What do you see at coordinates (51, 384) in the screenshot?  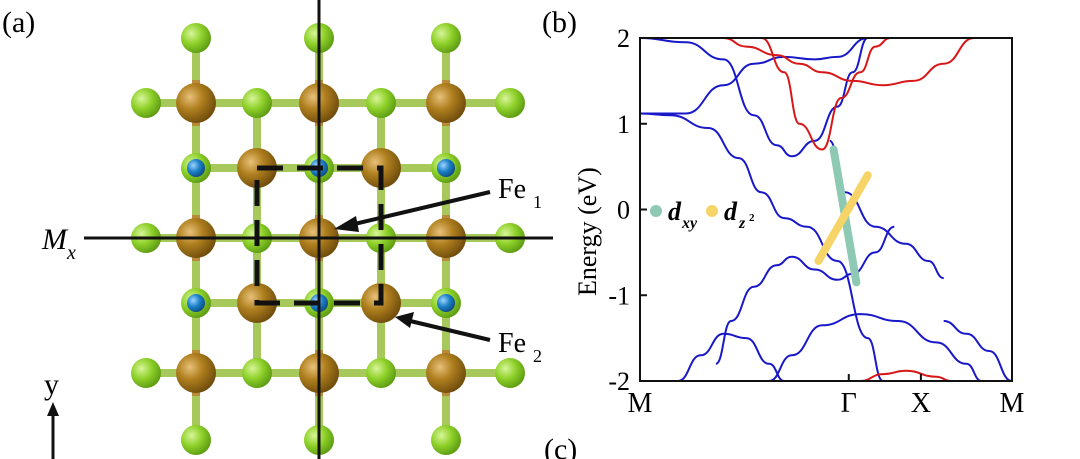 I see `axis-y-label: y` at bounding box center [51, 384].